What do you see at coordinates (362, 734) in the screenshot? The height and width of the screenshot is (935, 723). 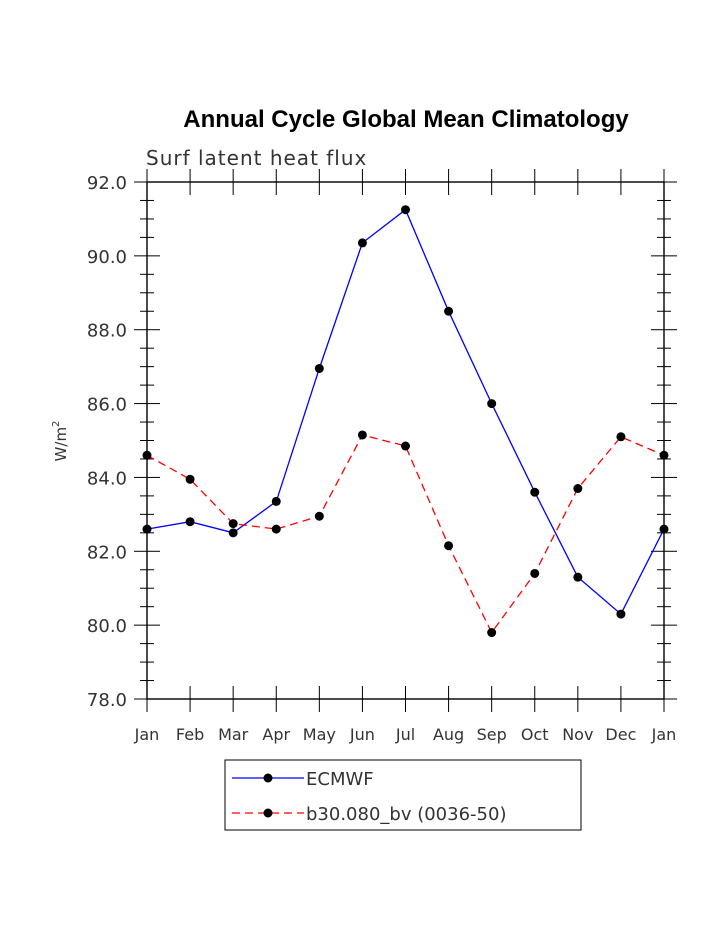 I see `x-tick-label: Jun` at bounding box center [362, 734].